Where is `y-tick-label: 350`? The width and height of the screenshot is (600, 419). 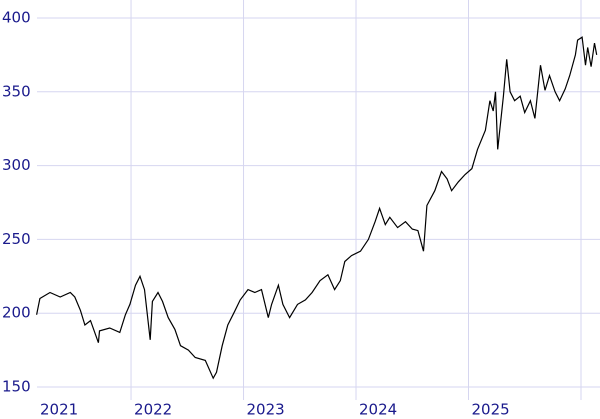
y-tick-label: 350 is located at coordinates (16, 91).